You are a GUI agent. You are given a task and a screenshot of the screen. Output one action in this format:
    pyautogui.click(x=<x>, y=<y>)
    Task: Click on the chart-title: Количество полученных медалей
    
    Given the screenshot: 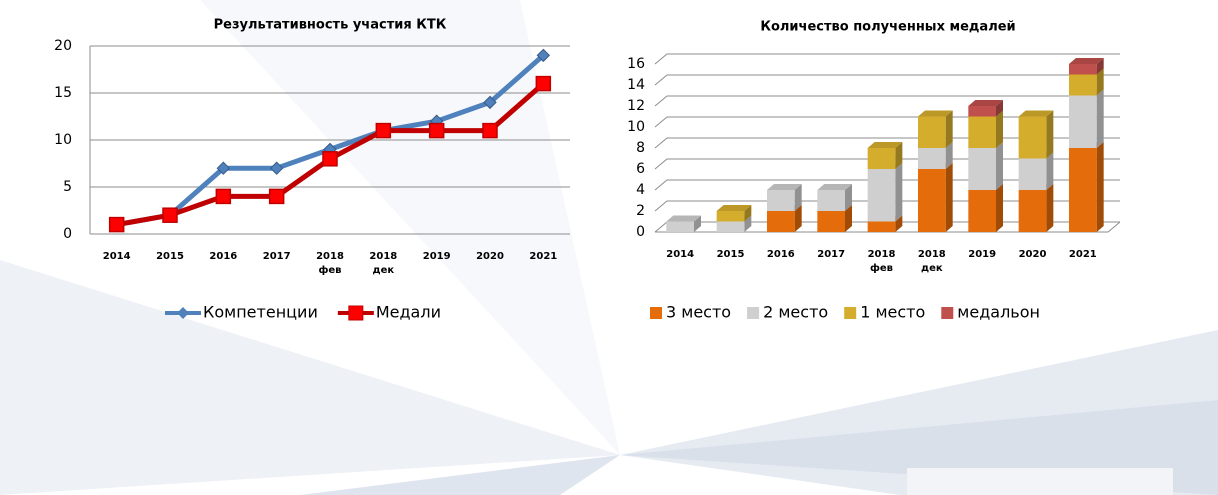 What is the action you would take?
    pyautogui.click(x=887, y=27)
    